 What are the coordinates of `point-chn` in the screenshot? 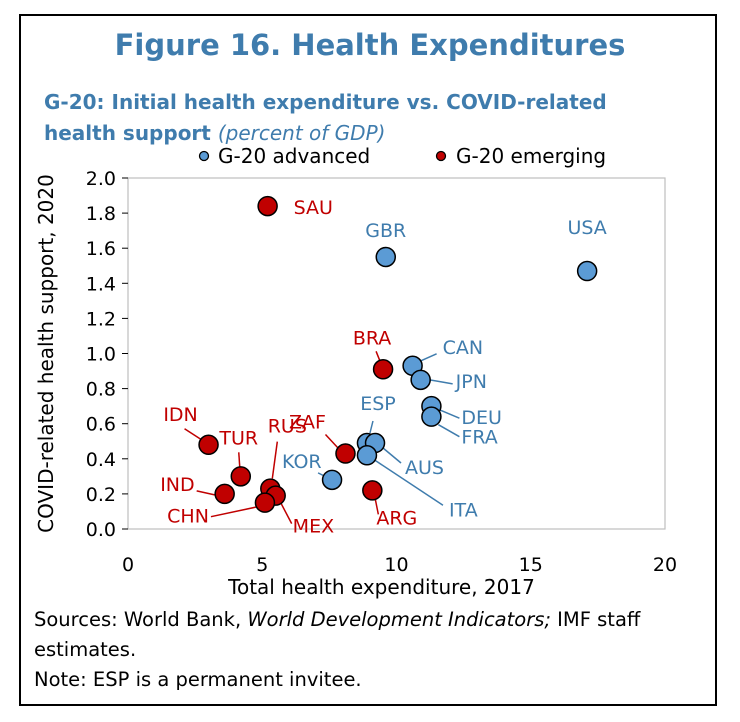 It's located at (265, 502).